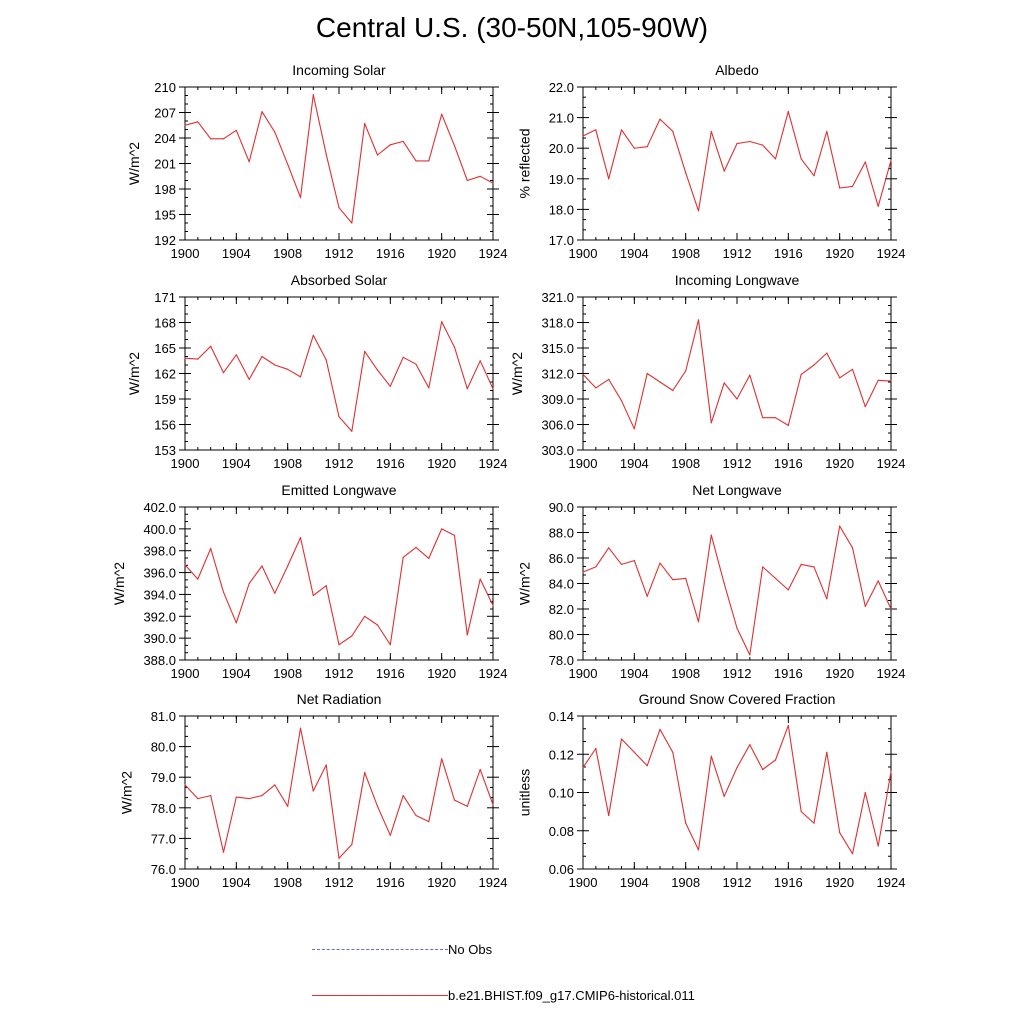 The width and height of the screenshot is (1024, 1024). I want to click on x-tick-label: 1900, so click(583, 253).